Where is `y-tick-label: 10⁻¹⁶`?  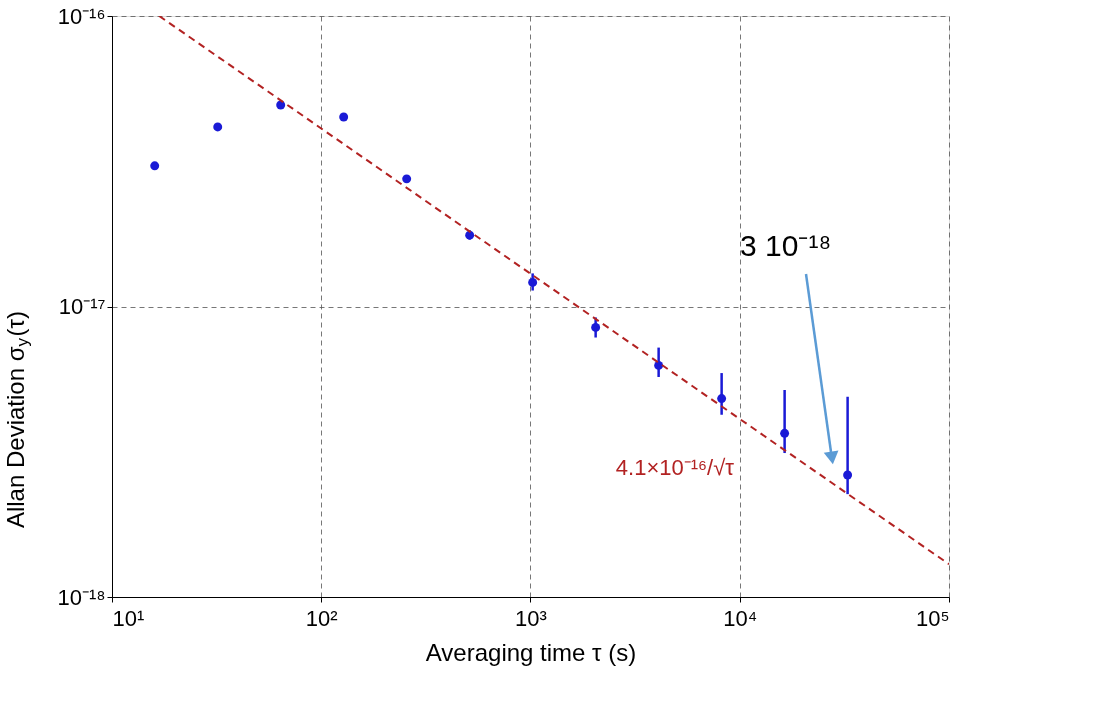 y-tick-label: 10⁻¹⁶ is located at coordinates (81, 16).